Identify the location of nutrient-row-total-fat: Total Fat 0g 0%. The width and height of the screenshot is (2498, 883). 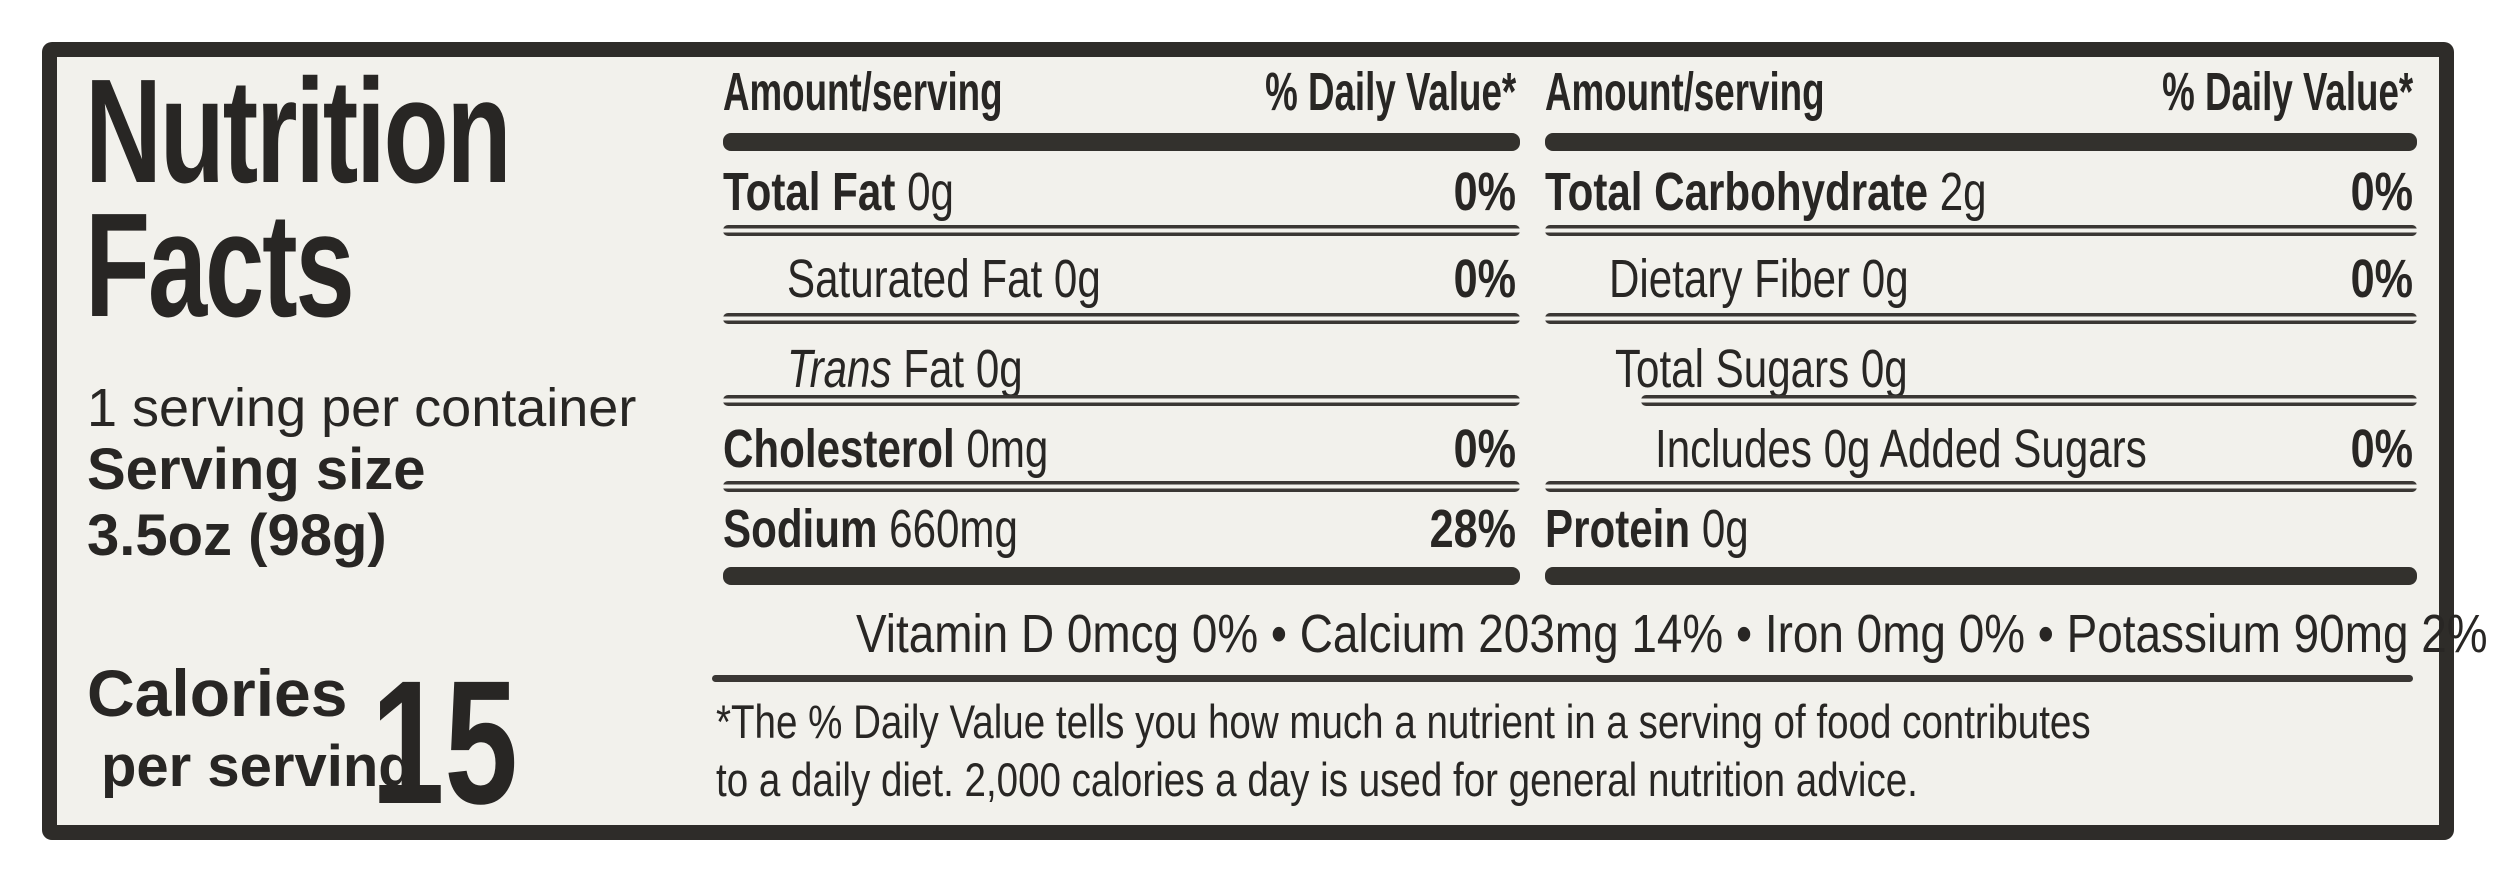
(1121, 192).